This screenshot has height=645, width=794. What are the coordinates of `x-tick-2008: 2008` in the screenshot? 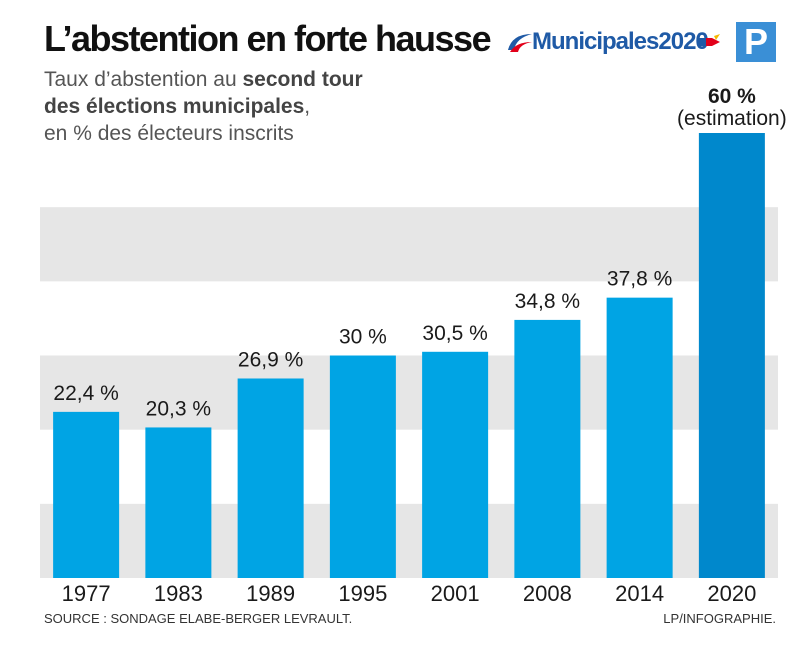 It's located at (547, 593).